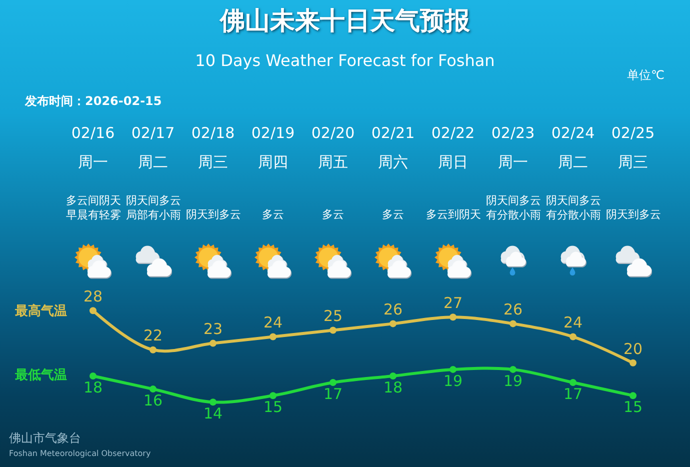 This screenshot has height=467, width=690. Describe the element at coordinates (153, 401) in the screenshot. I see `data-label: 16` at that location.